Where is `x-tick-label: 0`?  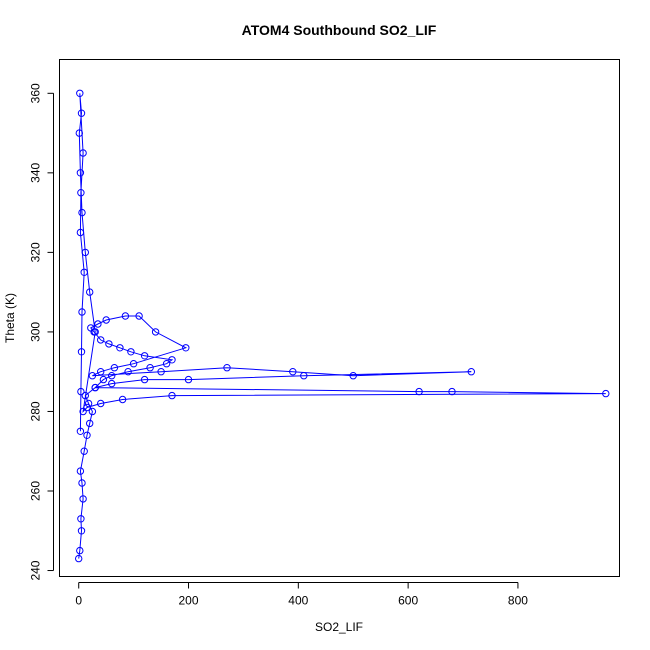
x-tick-label: 0 is located at coordinates (78, 601).